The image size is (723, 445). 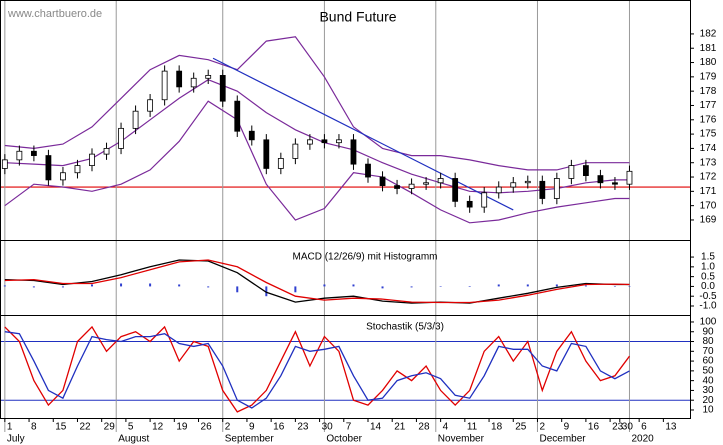 I want to click on y-tick-label: 100, so click(x=708, y=322).